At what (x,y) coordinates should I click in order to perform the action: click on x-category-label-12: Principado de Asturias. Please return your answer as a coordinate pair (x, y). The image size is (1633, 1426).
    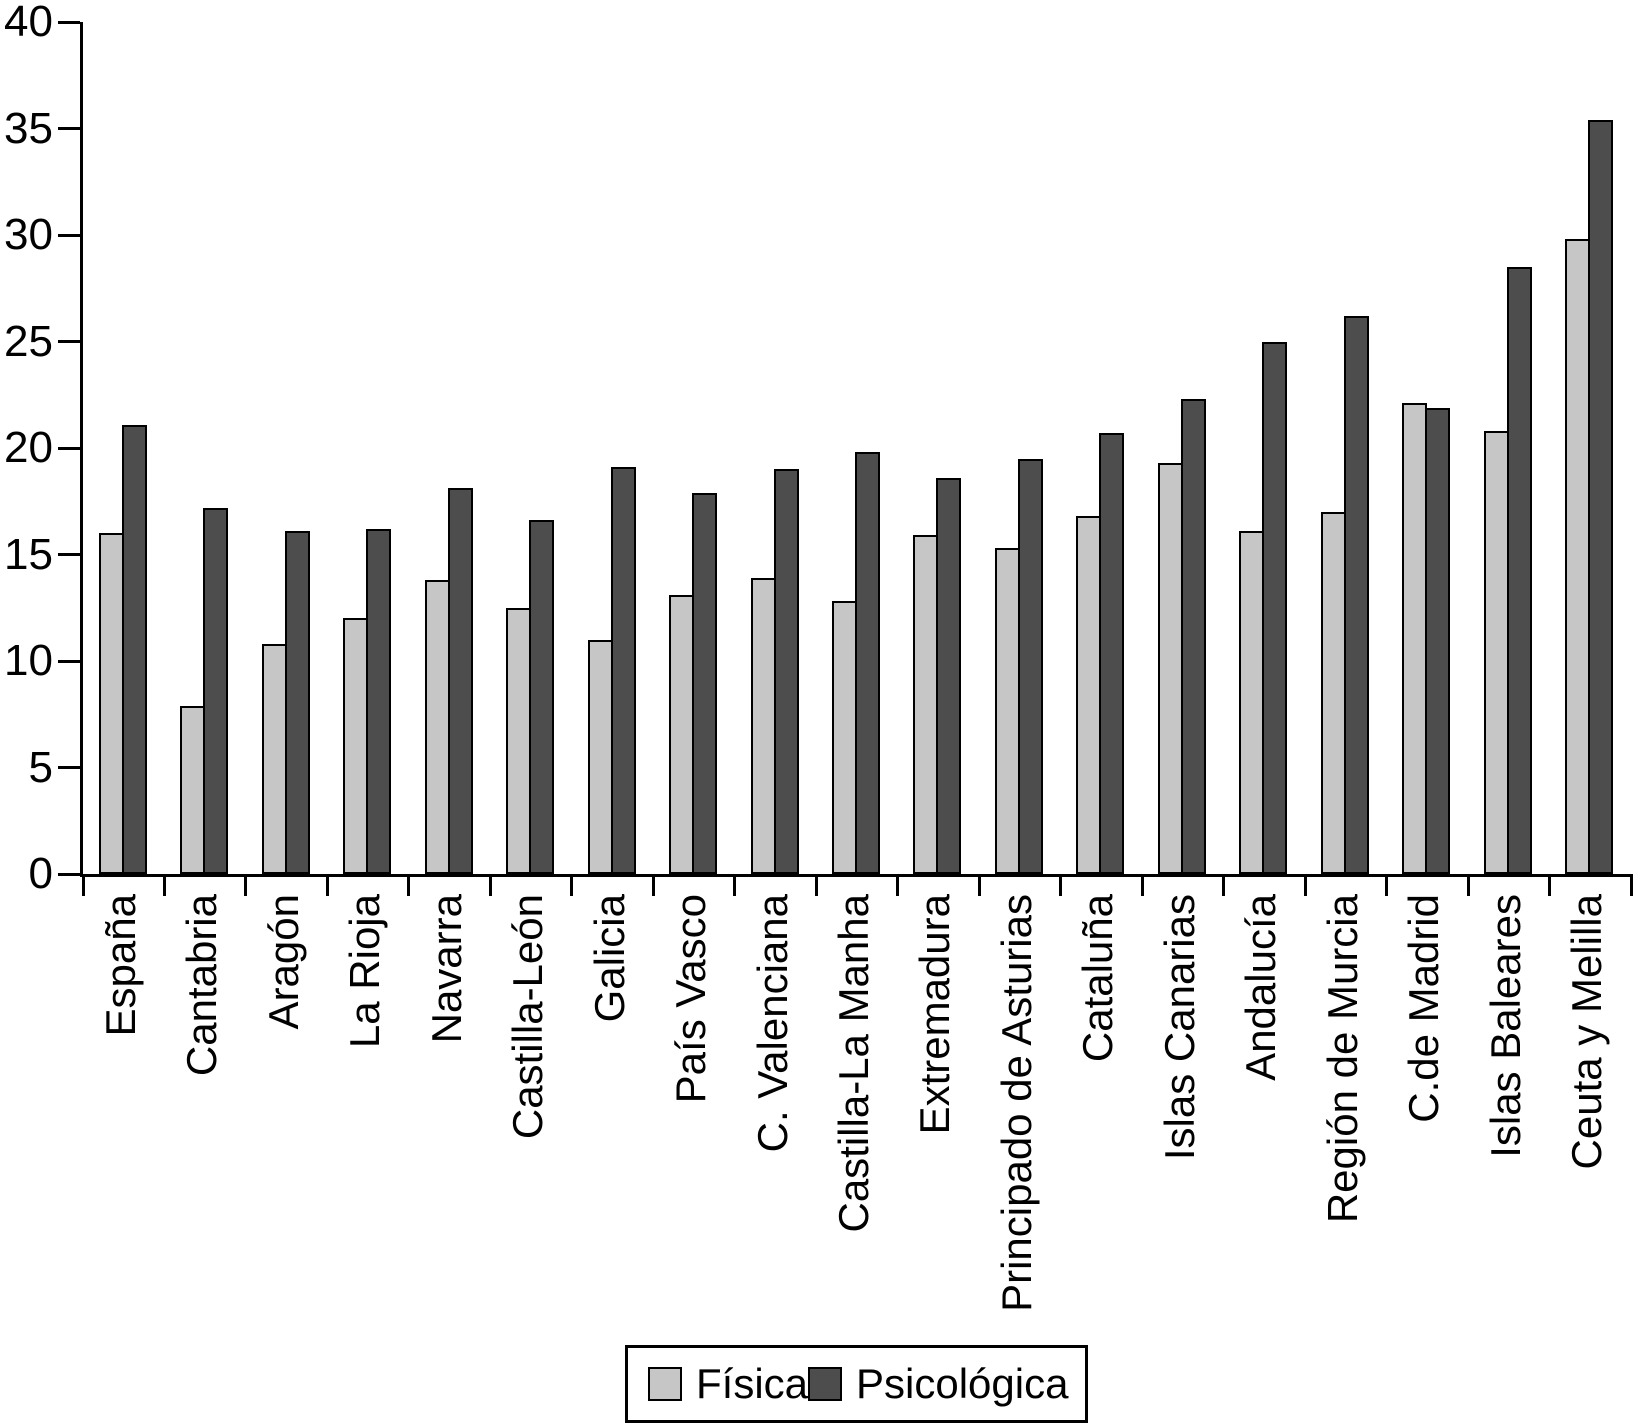
    Looking at the image, I should click on (1016, 1103).